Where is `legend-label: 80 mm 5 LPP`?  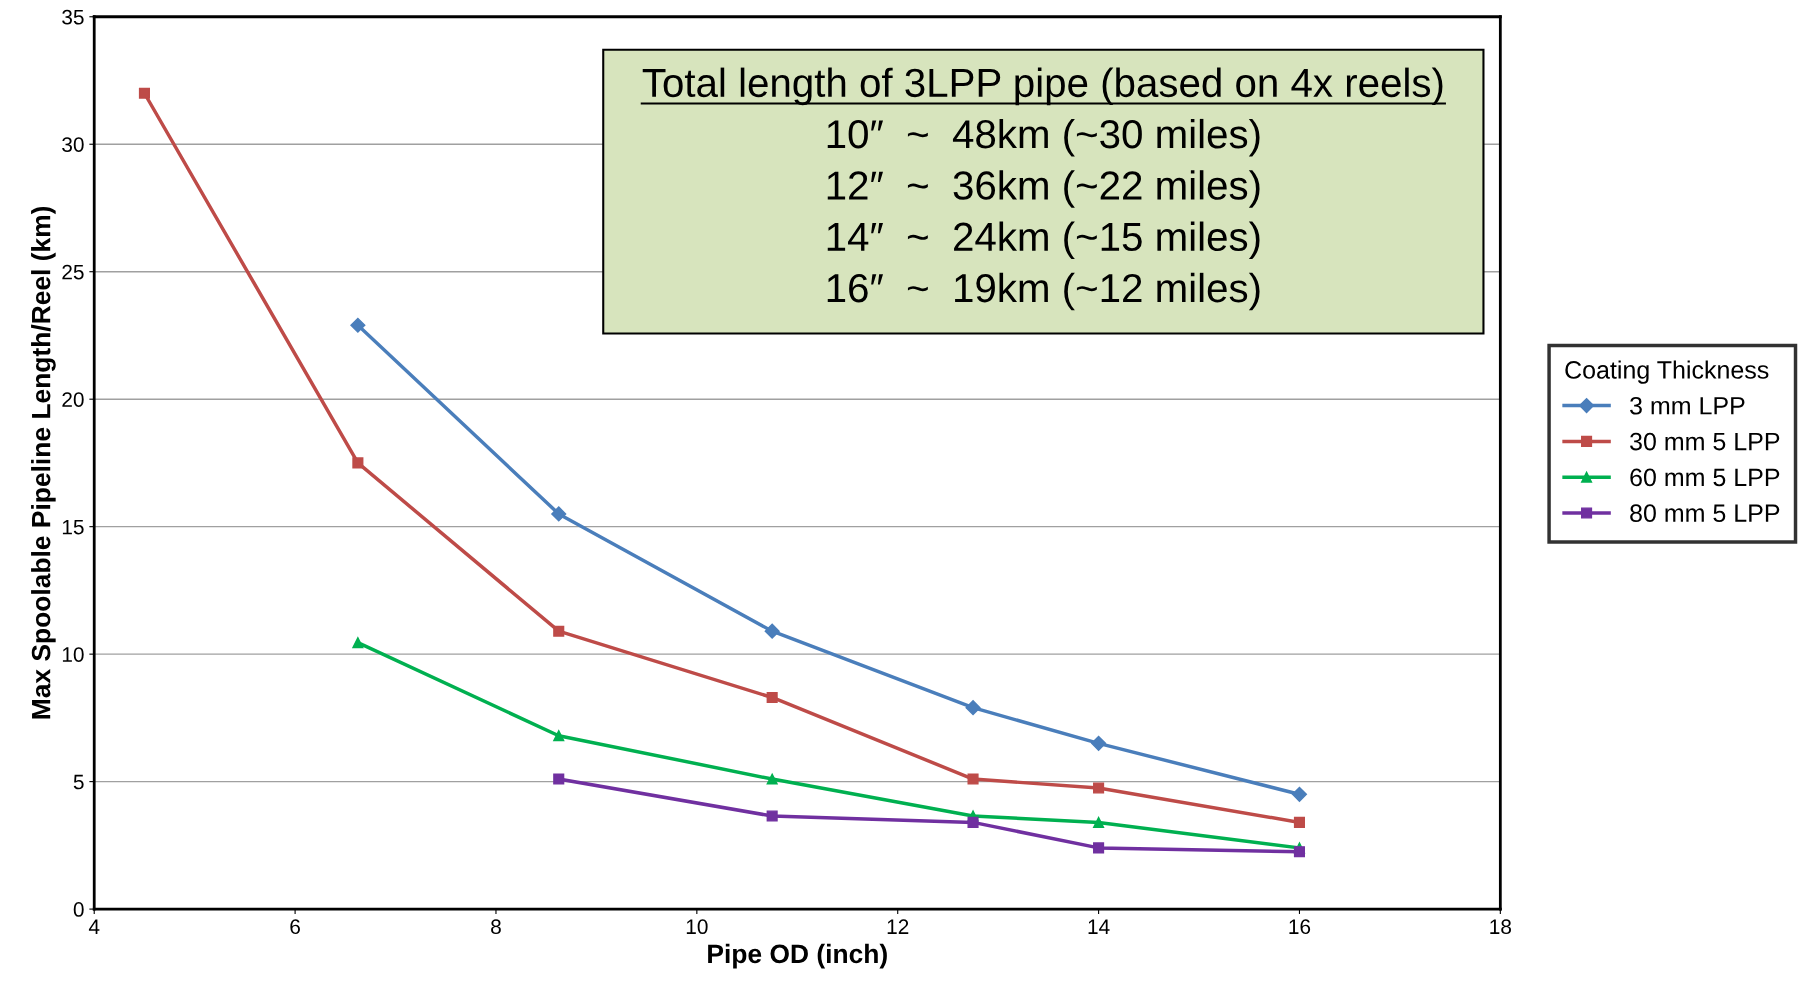 legend-label: 80 mm 5 LPP is located at coordinates (1705, 513).